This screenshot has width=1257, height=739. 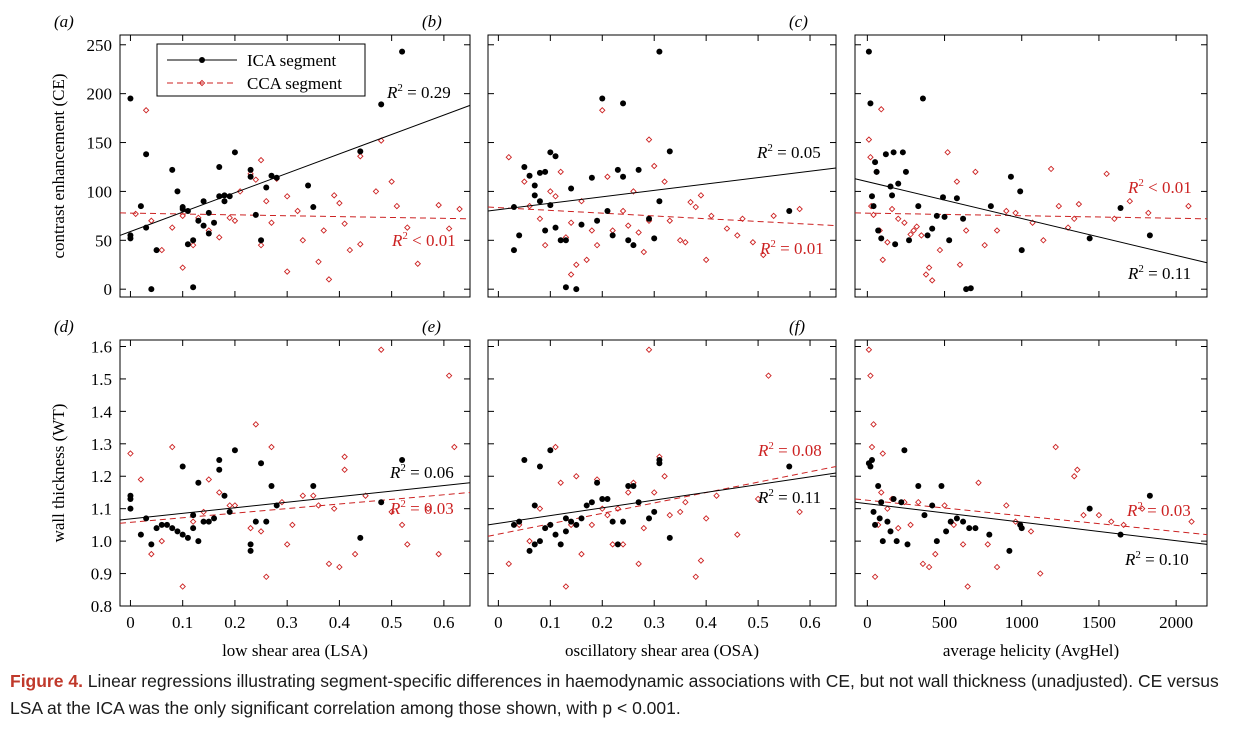 I want to click on cca-series, so click(x=295, y=195).